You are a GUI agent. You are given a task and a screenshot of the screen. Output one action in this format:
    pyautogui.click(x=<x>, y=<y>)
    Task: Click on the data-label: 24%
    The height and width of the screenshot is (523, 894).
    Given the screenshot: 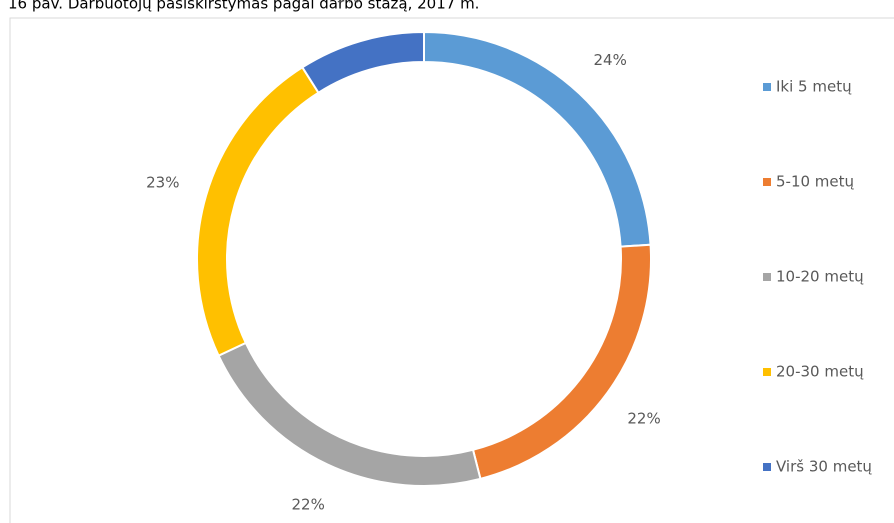 What is the action you would take?
    pyautogui.click(x=610, y=60)
    